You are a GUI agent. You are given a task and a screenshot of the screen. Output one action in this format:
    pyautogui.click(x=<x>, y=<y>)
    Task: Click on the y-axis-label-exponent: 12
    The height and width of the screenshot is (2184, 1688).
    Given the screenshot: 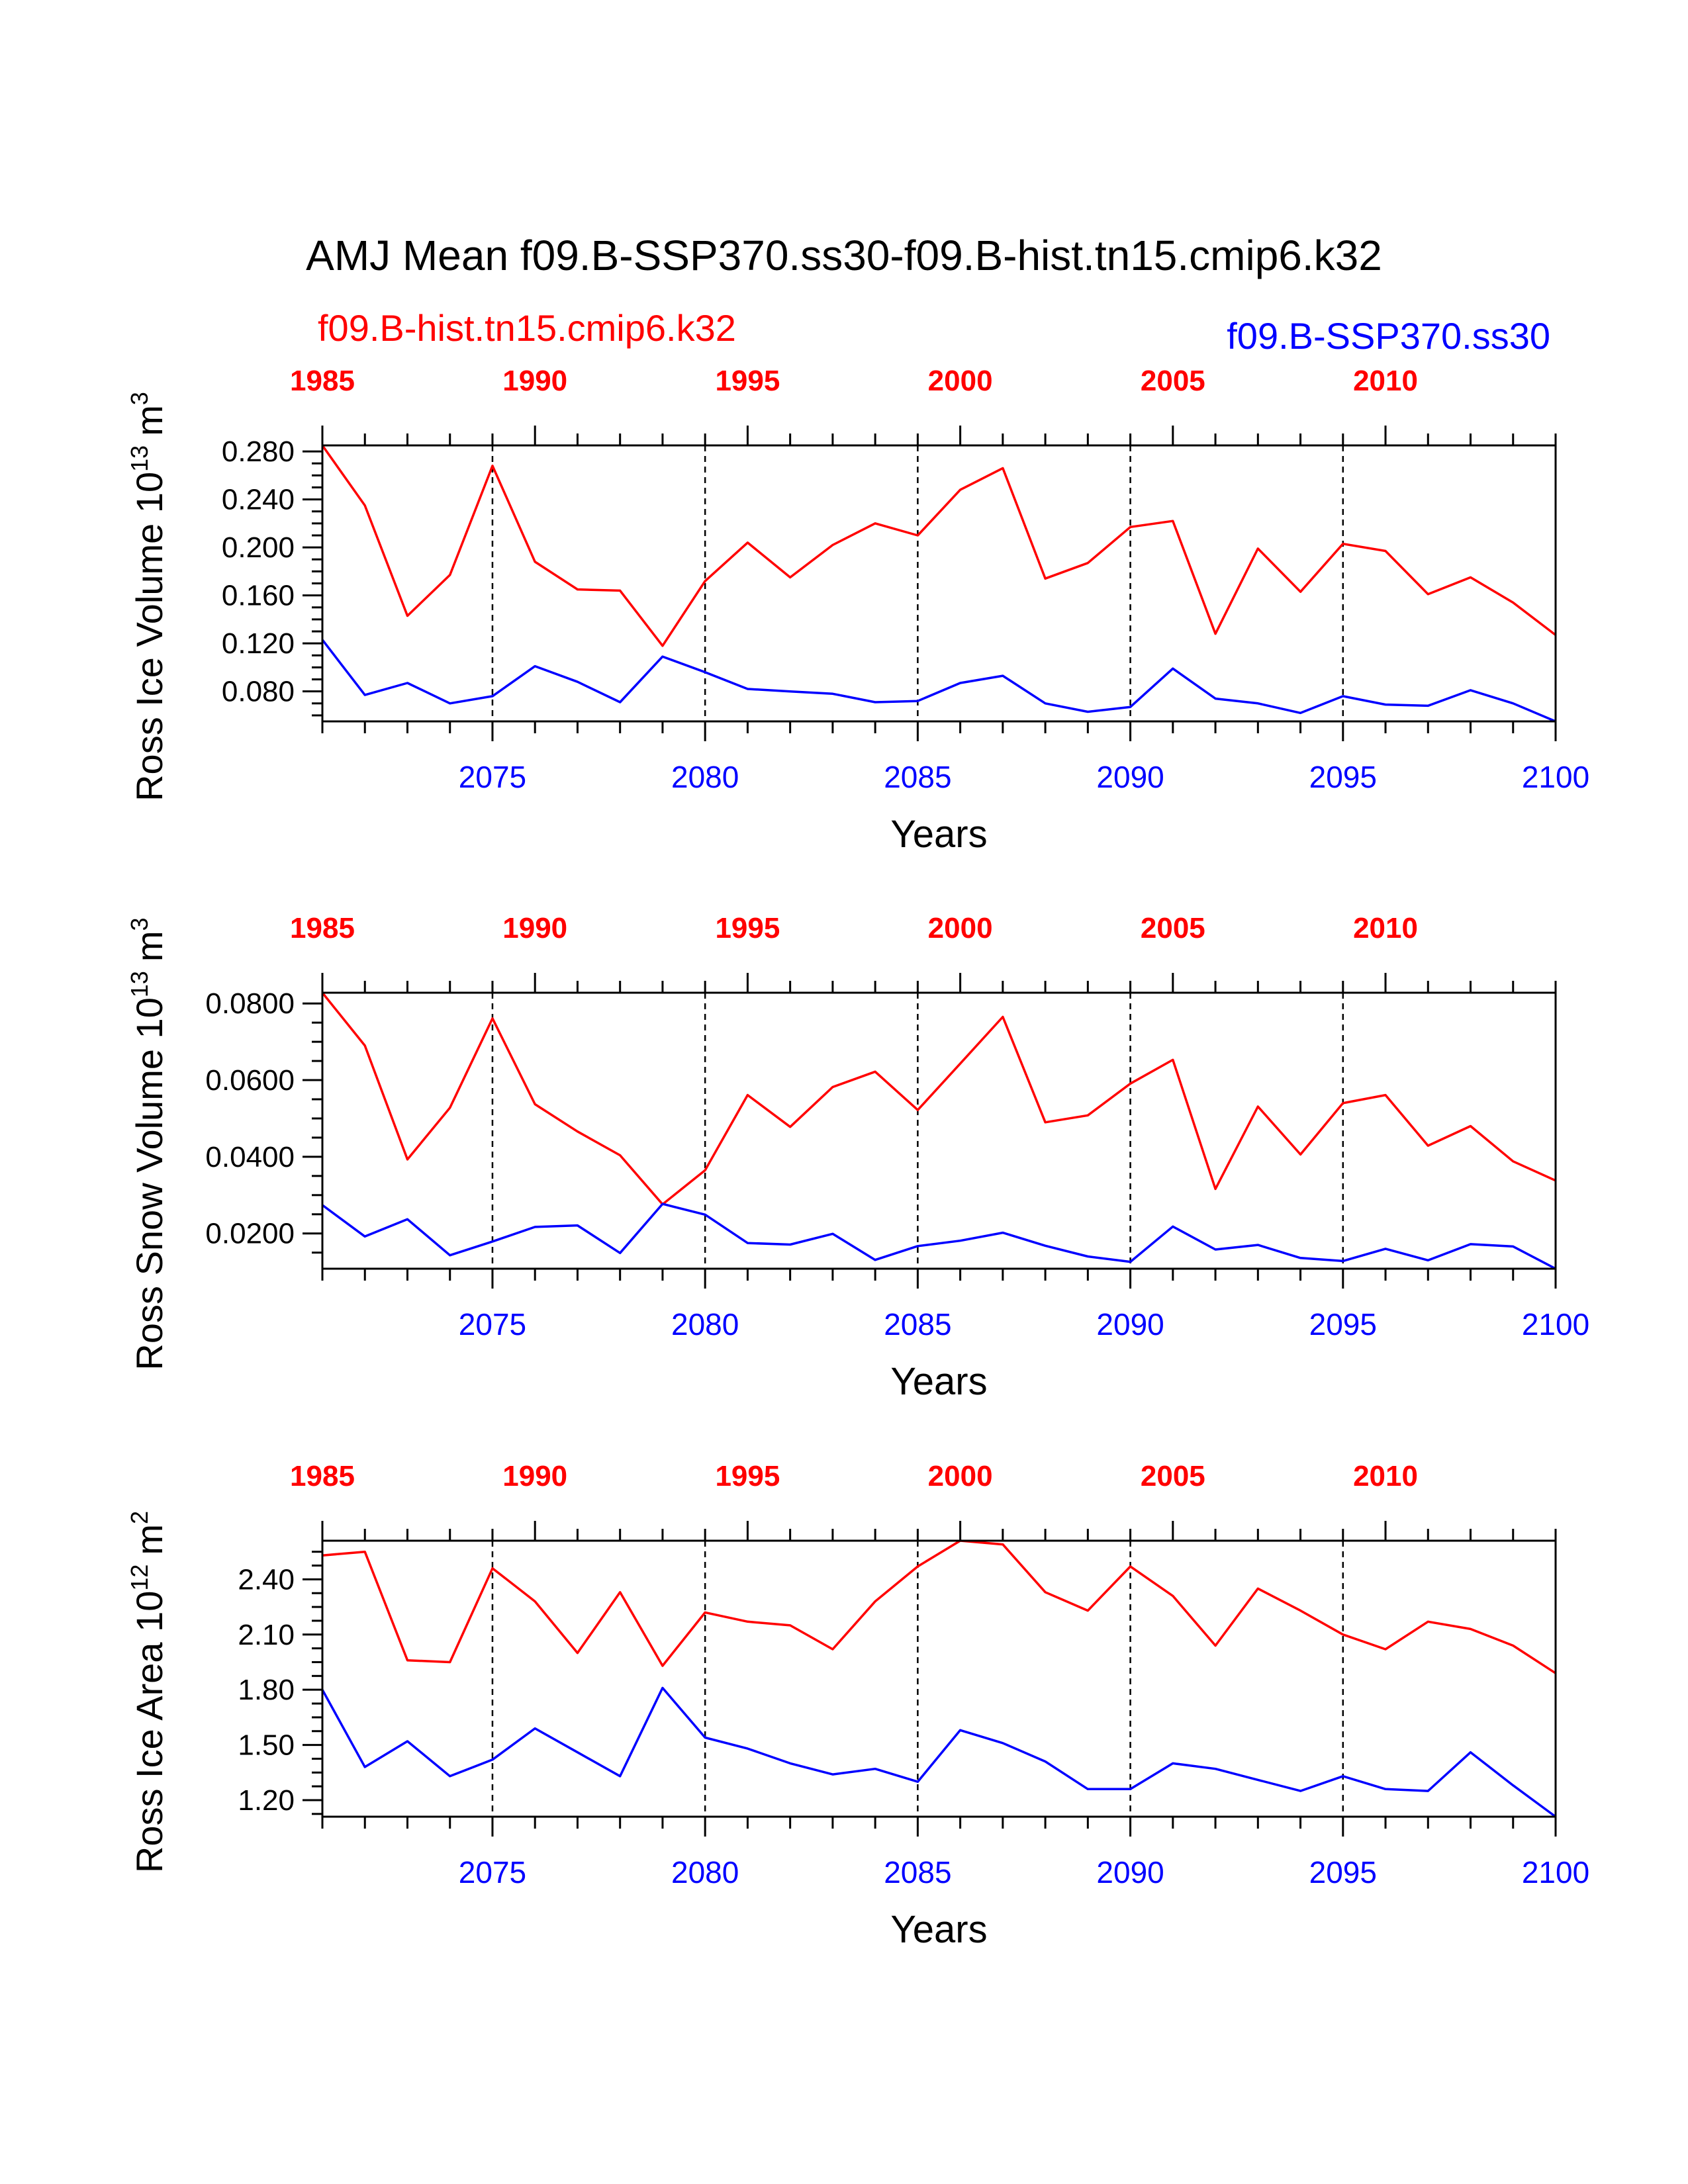 What is the action you would take?
    pyautogui.click(x=139, y=1578)
    